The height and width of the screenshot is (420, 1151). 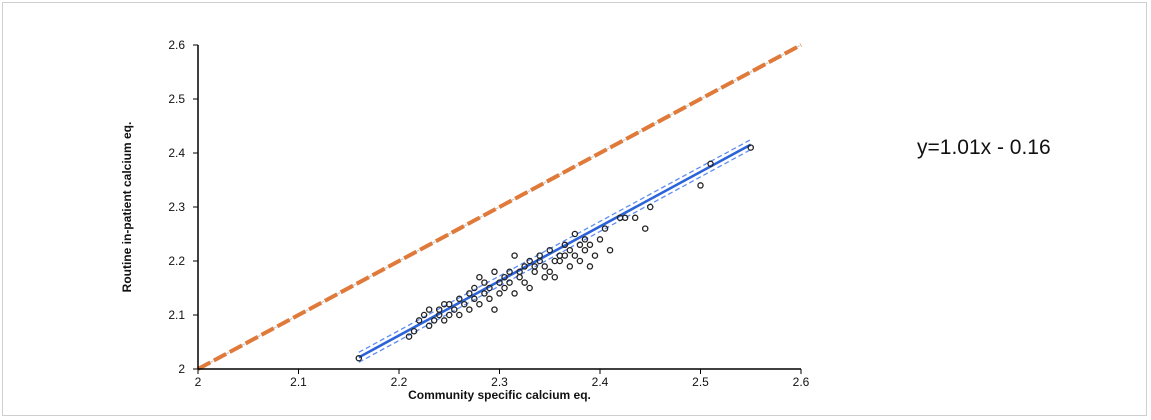 What do you see at coordinates (176, 45) in the screenshot?
I see `y-tick-label: 2.6` at bounding box center [176, 45].